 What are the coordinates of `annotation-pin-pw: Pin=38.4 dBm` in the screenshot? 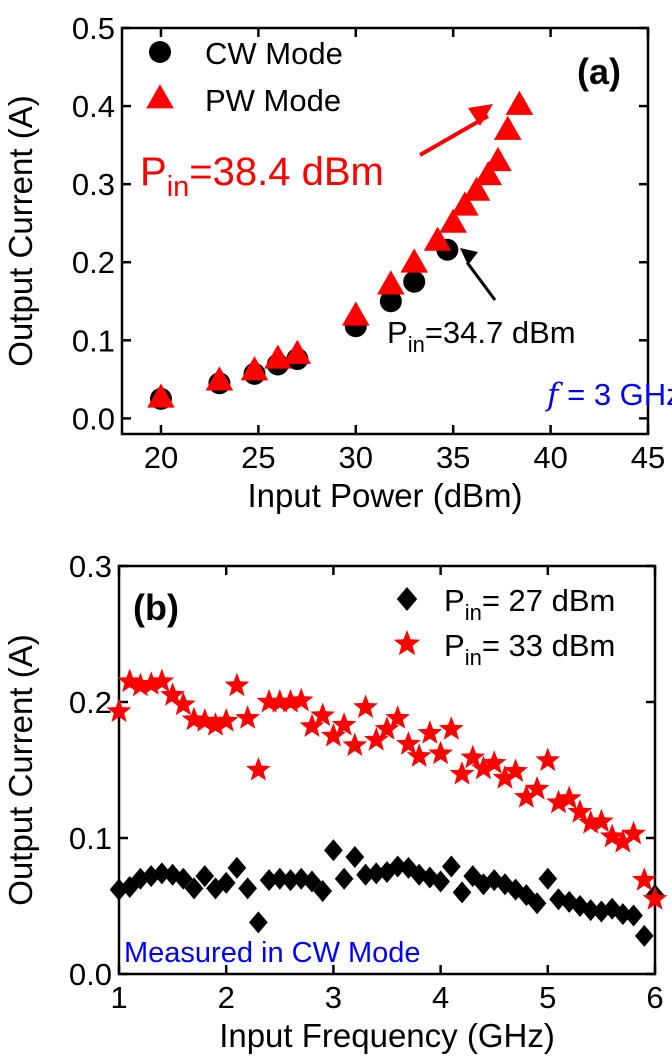 It's located at (262, 176).